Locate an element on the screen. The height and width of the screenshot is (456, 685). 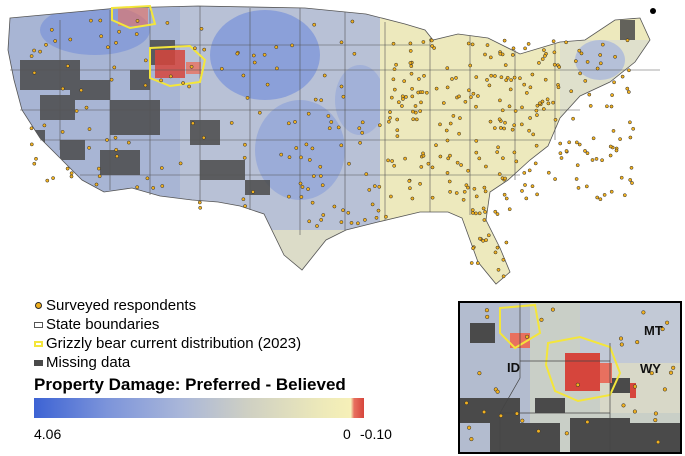
colorbar-max-label: -0.10 is located at coordinates (376, 434).